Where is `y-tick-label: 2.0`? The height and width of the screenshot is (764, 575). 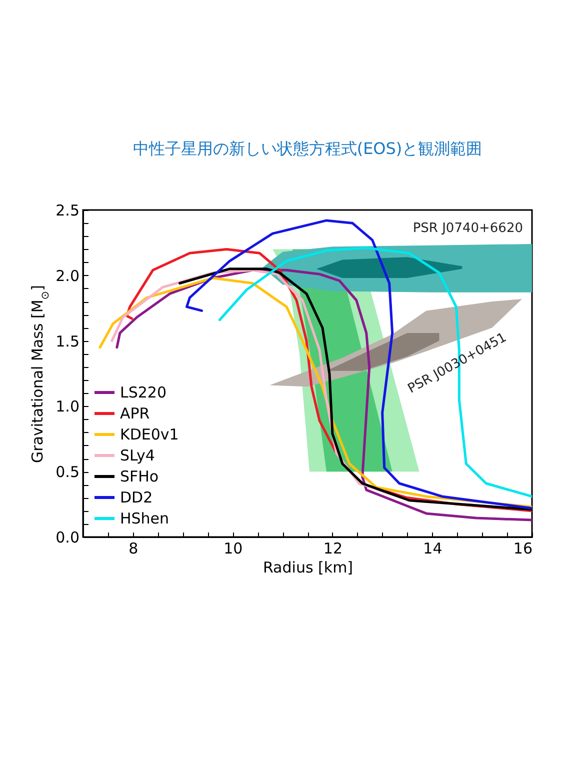
y-tick-label: 2.0 is located at coordinates (68, 275).